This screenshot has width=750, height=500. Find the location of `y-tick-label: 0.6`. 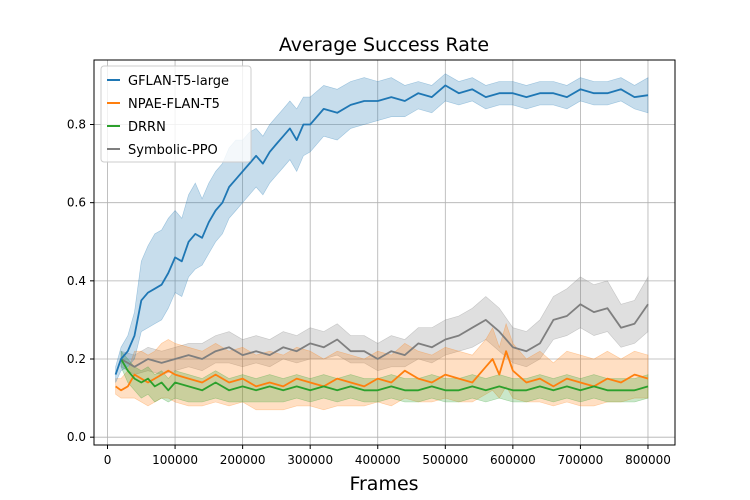

y-tick-label: 0.6 is located at coordinates (76, 203).